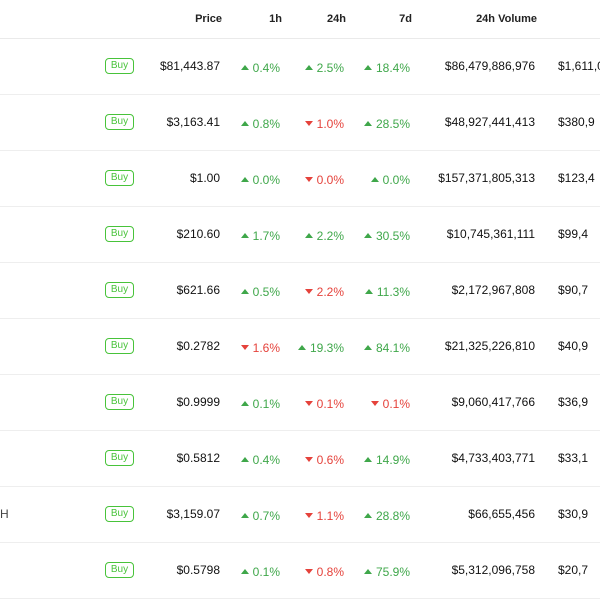  What do you see at coordinates (320, 570) in the screenshot?
I see `change-h24: 0.8%` at bounding box center [320, 570].